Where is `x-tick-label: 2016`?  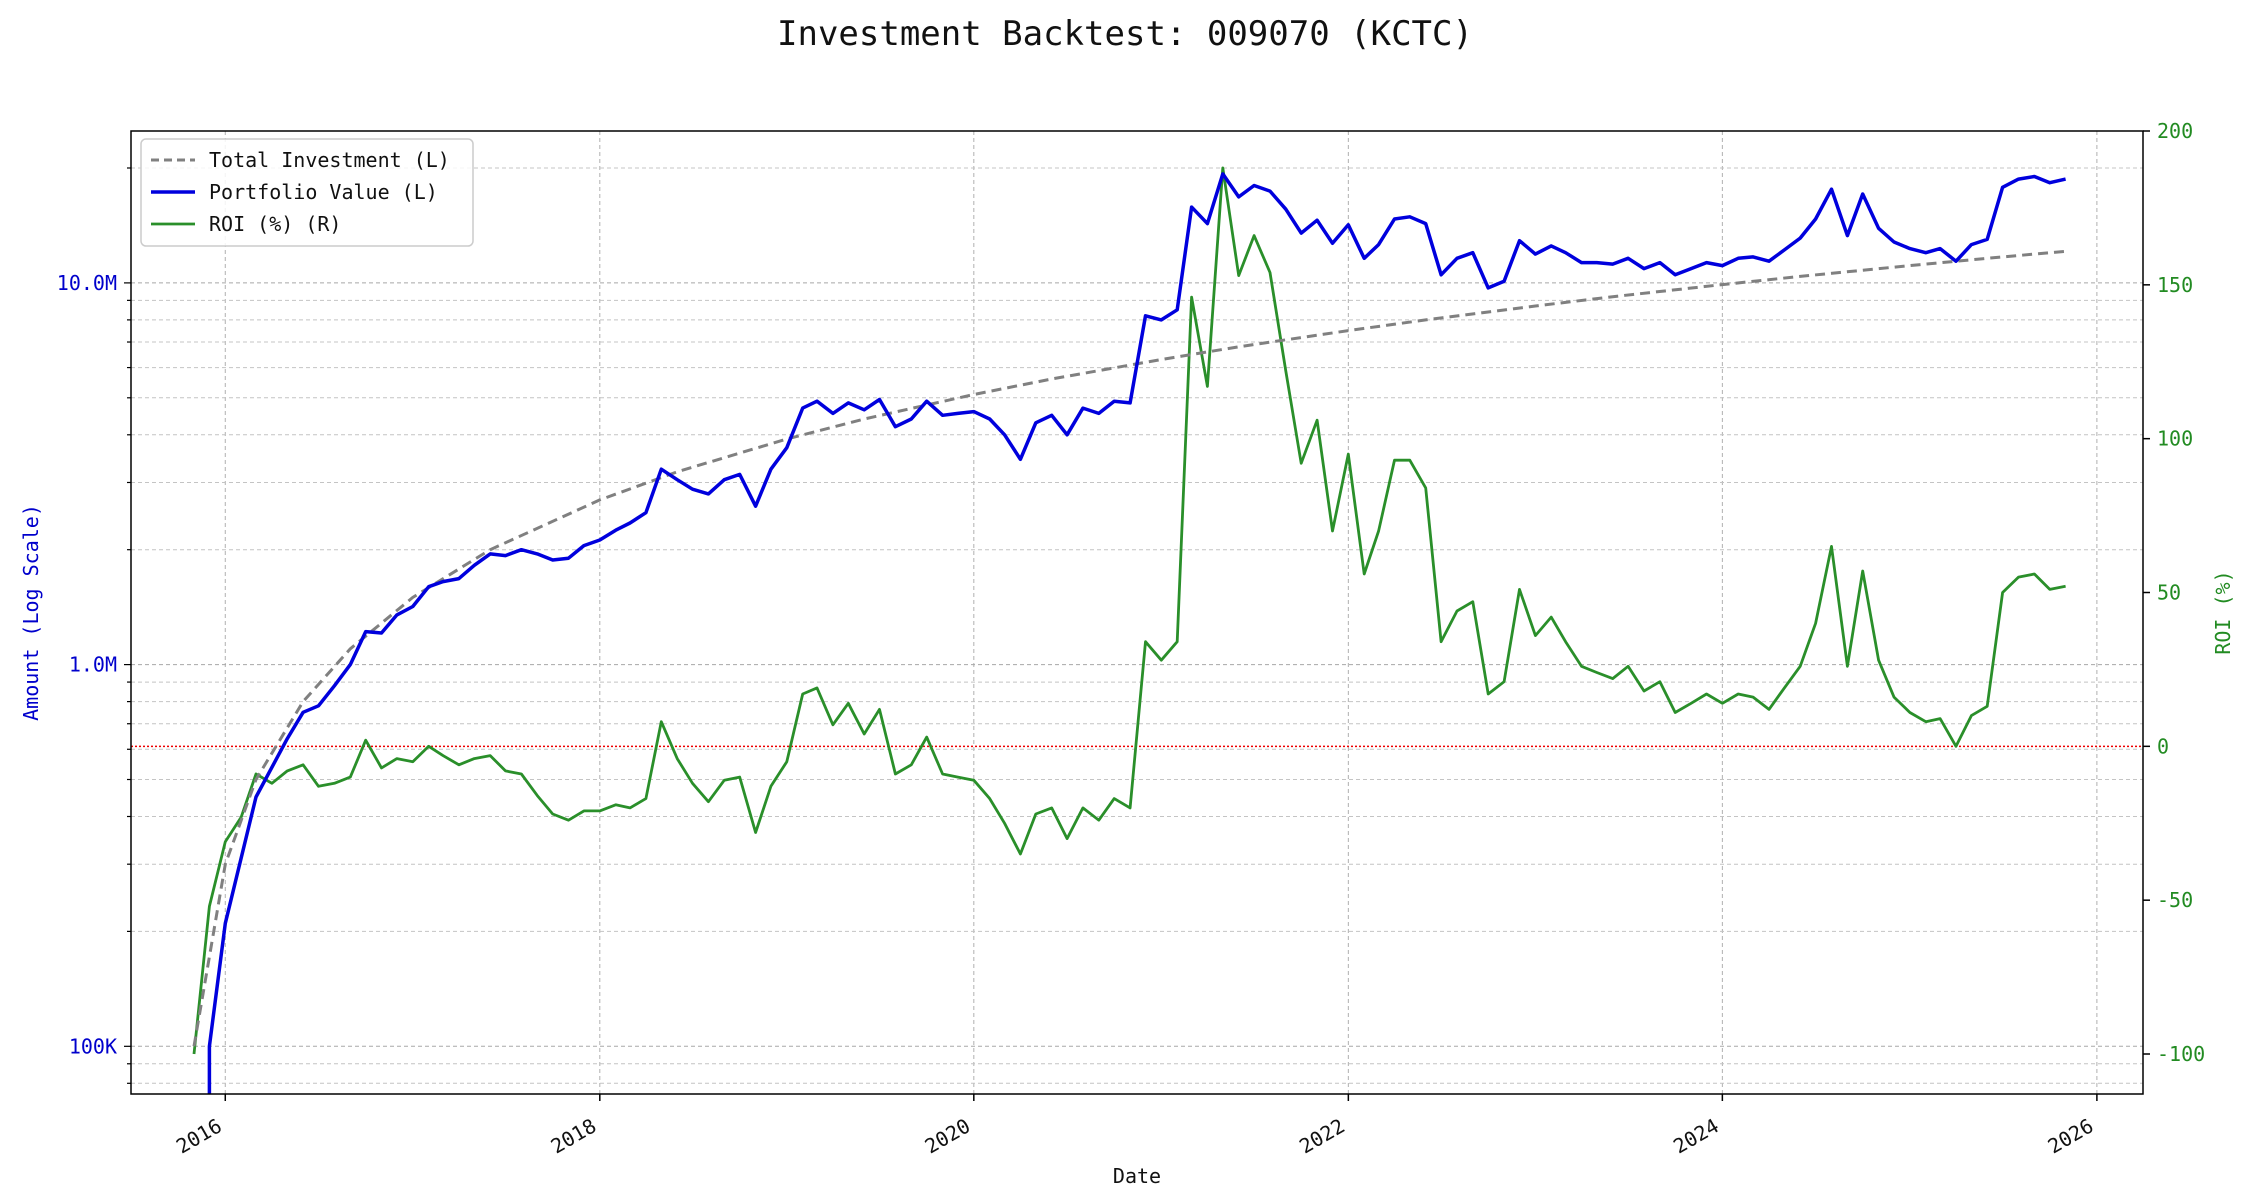 x-tick-label: 2016 is located at coordinates (199, 1136).